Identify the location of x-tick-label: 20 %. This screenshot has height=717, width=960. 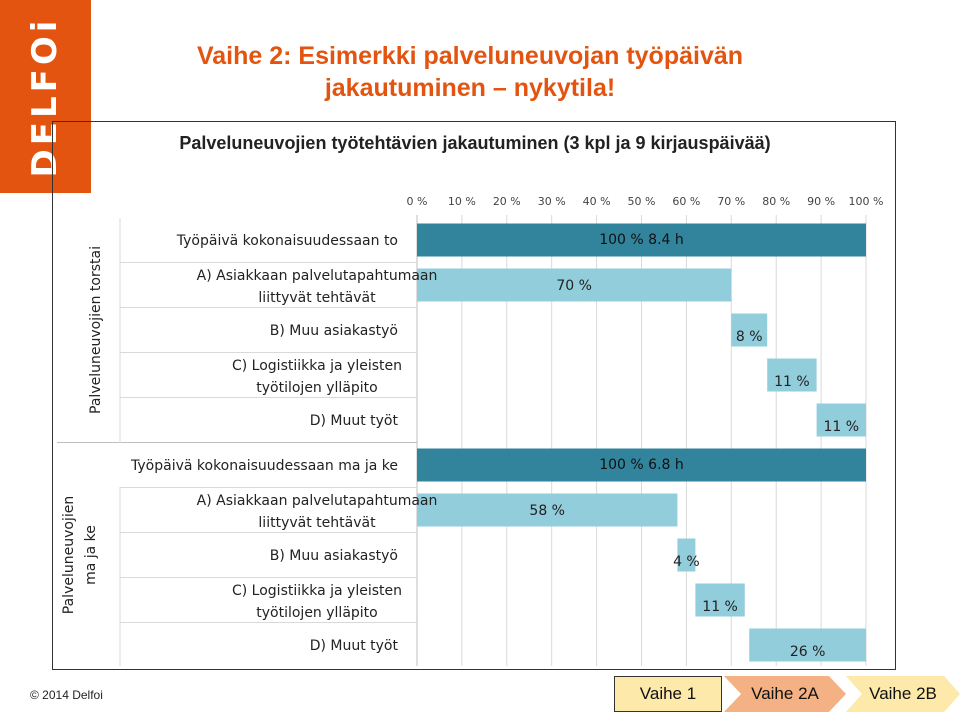
(507, 201).